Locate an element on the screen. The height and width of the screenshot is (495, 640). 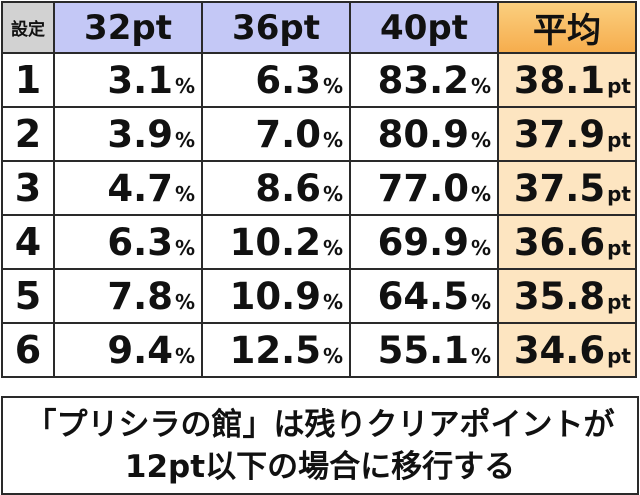
header-row: 設定 32pt 36pt 40pt 平均 is located at coordinates (319, 27).